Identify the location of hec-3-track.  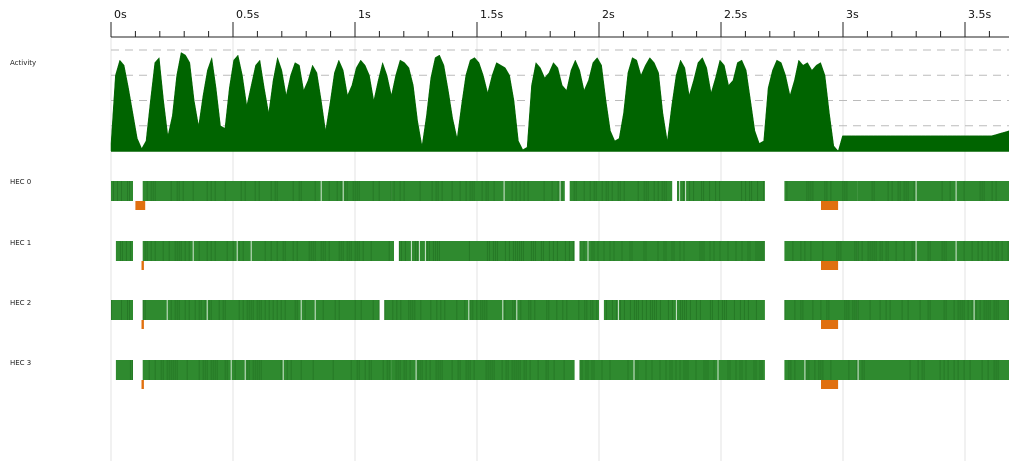
(562, 374).